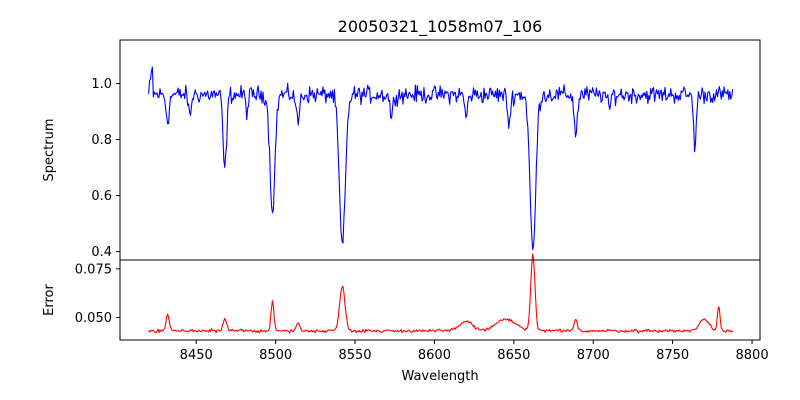 Image resolution: width=800 pixels, height=400 pixels. I want to click on spectrum-y-tick-label: 0.4, so click(101, 252).